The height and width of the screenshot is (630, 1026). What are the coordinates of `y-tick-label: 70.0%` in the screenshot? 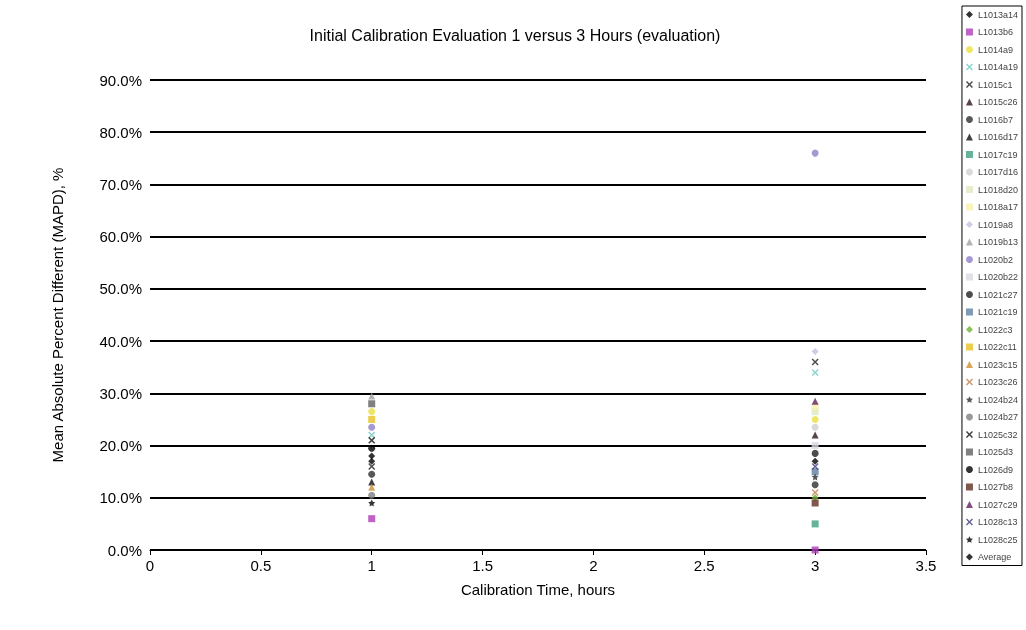 It's located at (120, 184).